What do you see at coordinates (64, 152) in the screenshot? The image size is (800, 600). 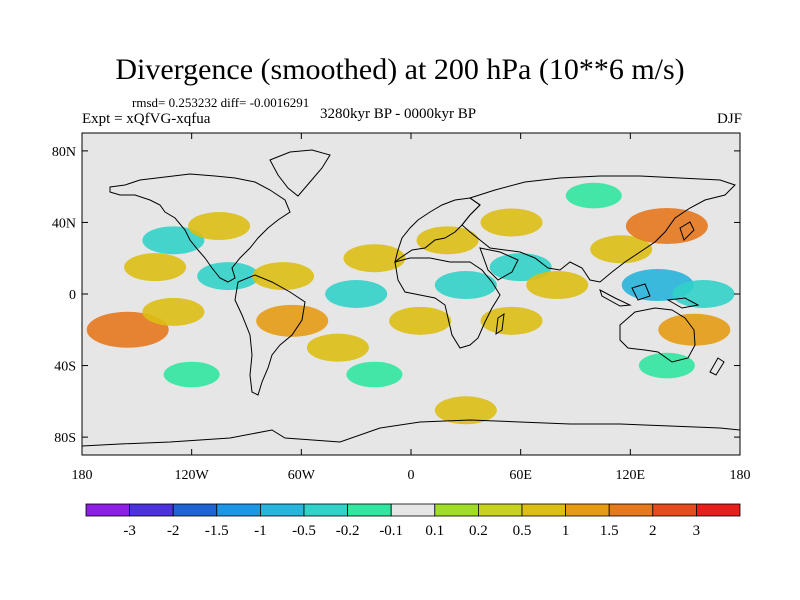 I see `y-tick-label: 80N` at bounding box center [64, 152].